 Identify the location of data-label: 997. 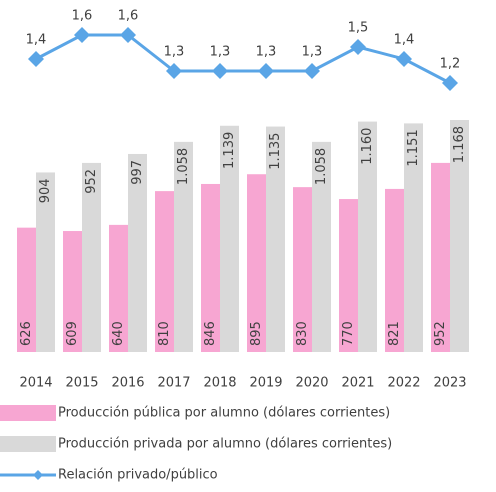
(137, 172).